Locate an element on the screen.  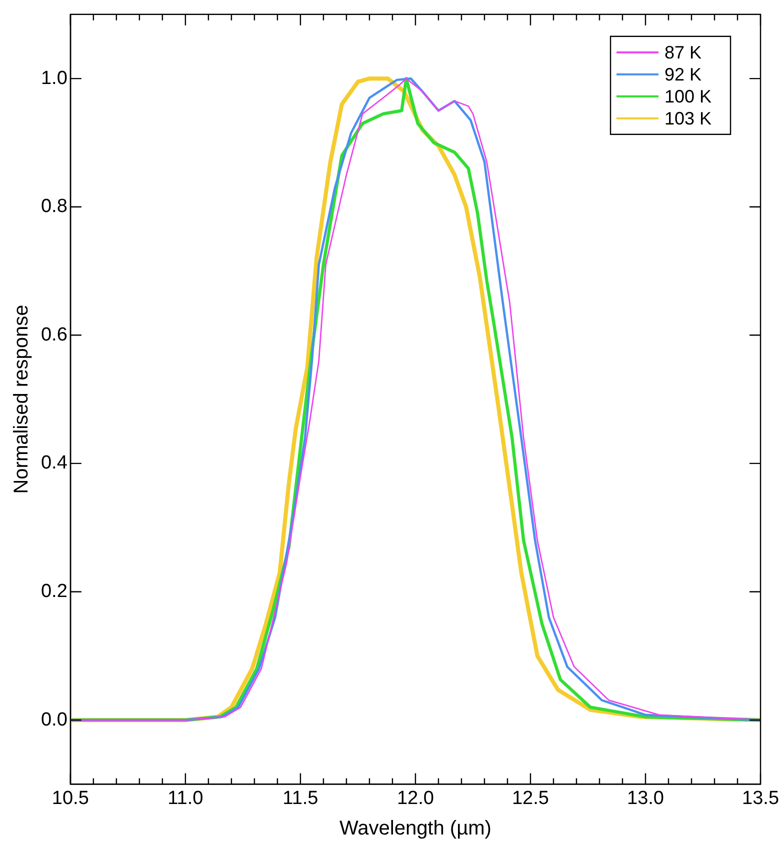
y-tick-label: 0.6 is located at coordinates (54, 335).